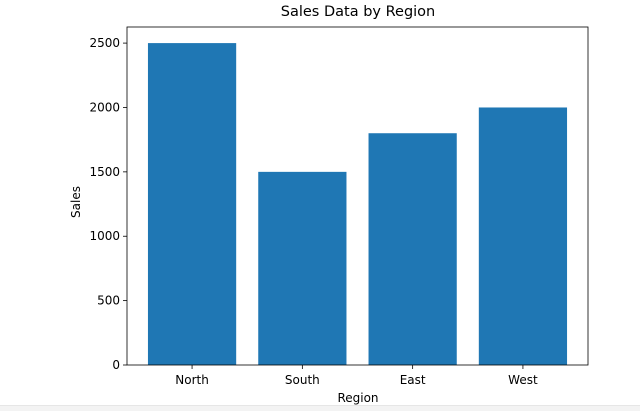  What do you see at coordinates (104, 107) in the screenshot?
I see `y-tick-label-2000: 2000` at bounding box center [104, 107].